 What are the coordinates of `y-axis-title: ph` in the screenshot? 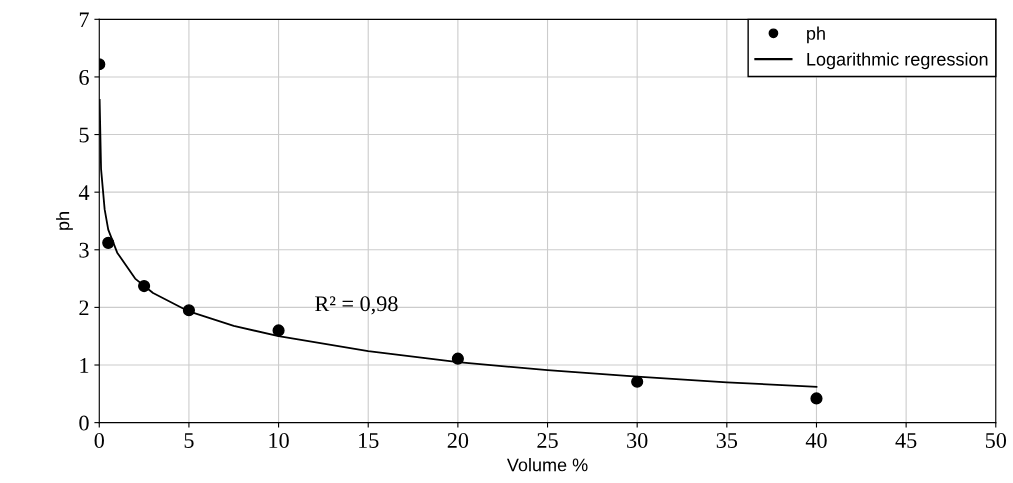 It's located at (64, 221).